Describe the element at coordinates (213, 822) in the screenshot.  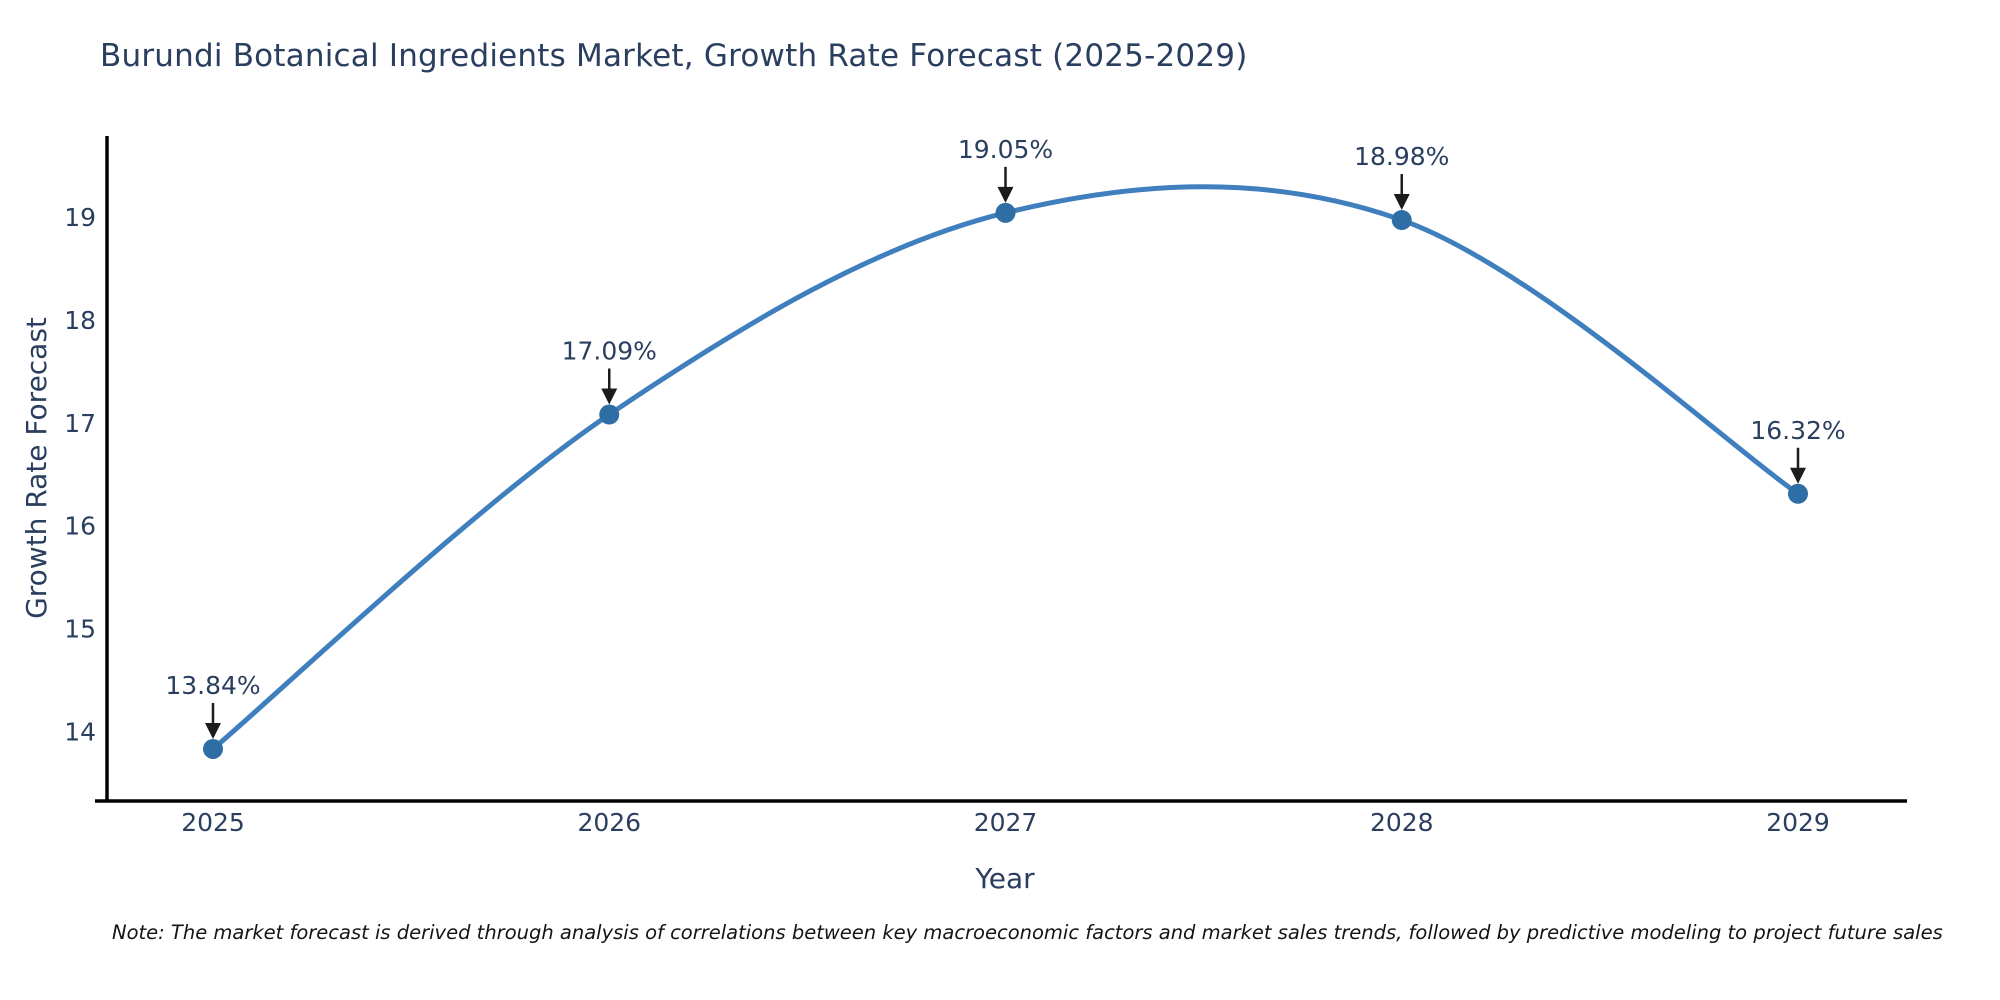
I see `x-tick-label: 2025` at that location.